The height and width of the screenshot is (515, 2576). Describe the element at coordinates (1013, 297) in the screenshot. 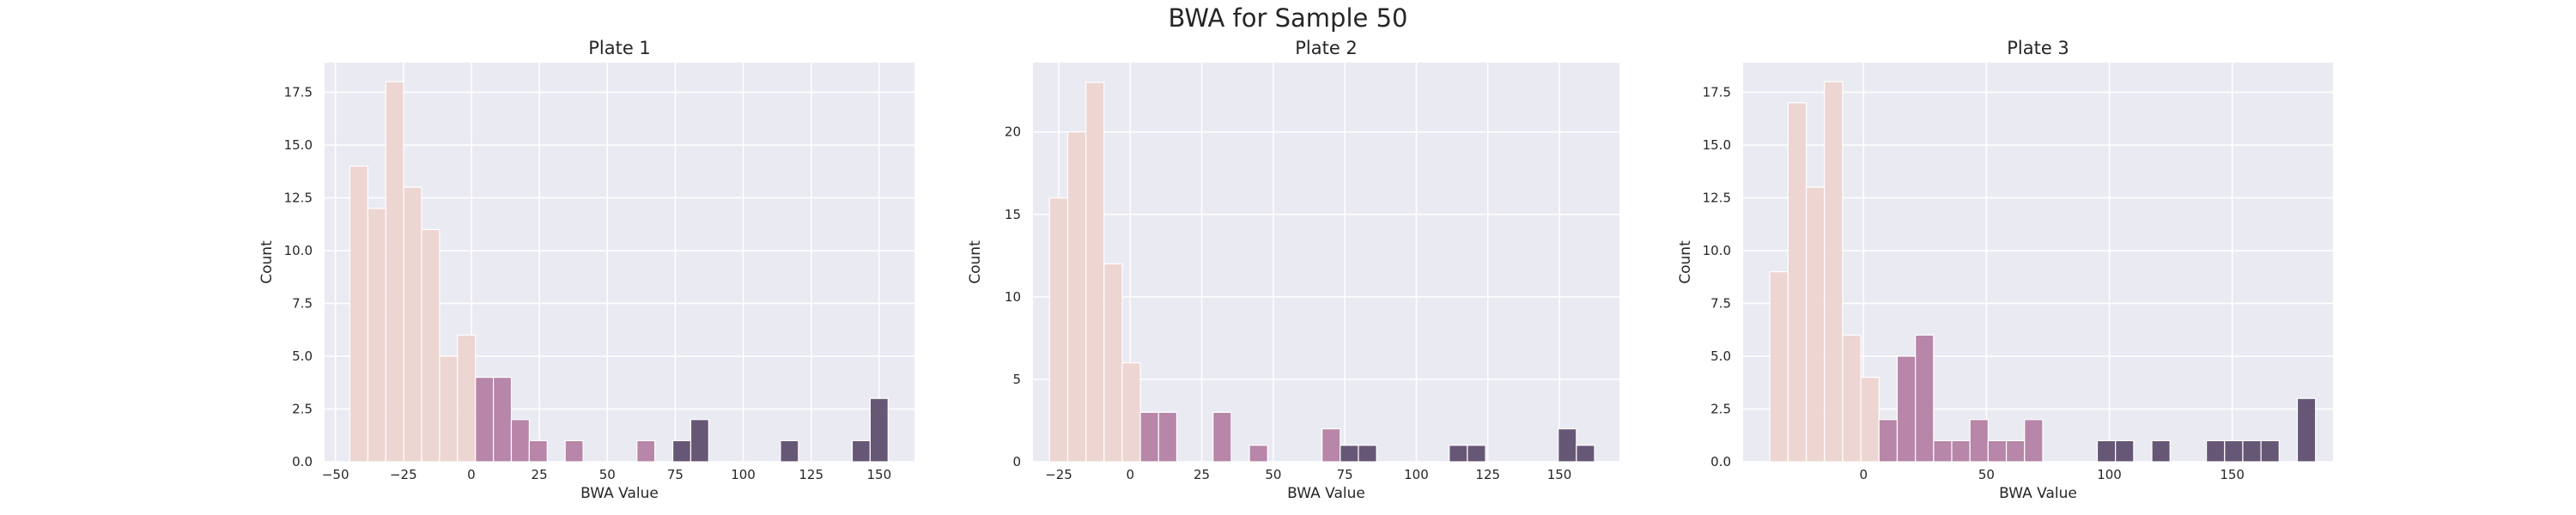

I see `y-tick-label: 10` at that location.